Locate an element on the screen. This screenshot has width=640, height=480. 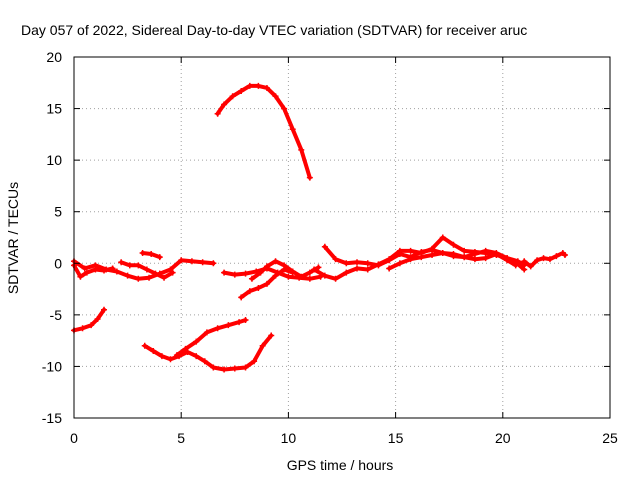
series-arc-e is located at coordinates (151, 255).